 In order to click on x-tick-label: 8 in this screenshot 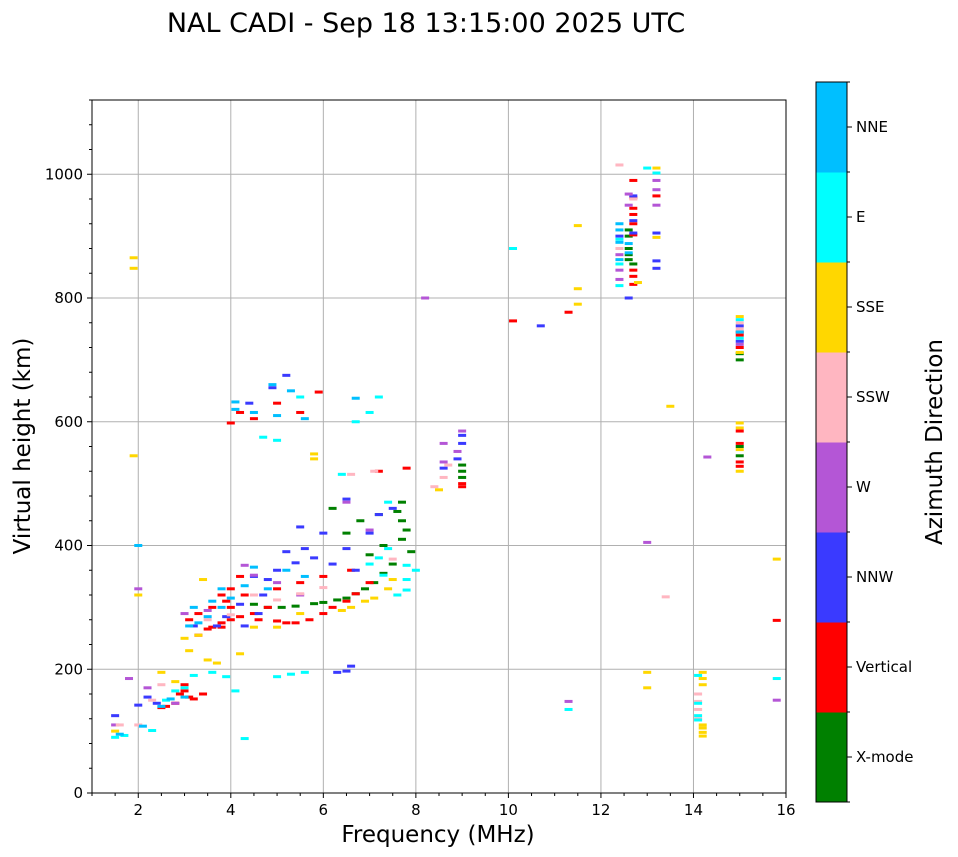, I will do `click(416, 810)`.